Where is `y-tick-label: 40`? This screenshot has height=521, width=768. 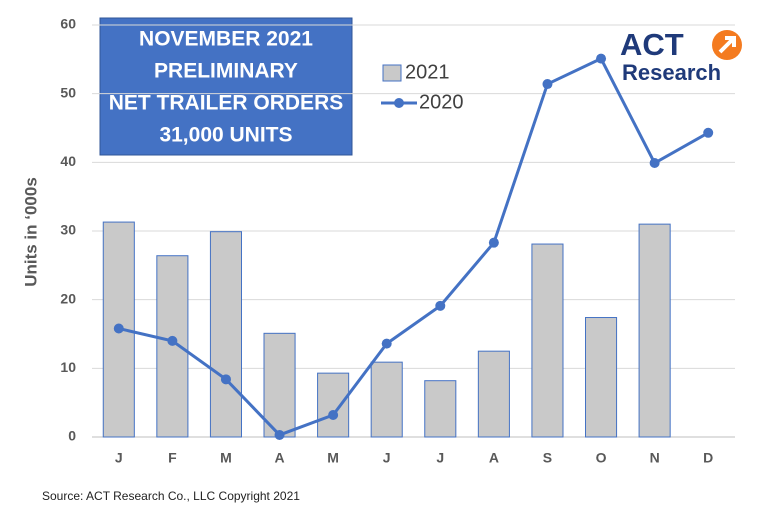 y-tick-label: 40 is located at coordinates (68, 161).